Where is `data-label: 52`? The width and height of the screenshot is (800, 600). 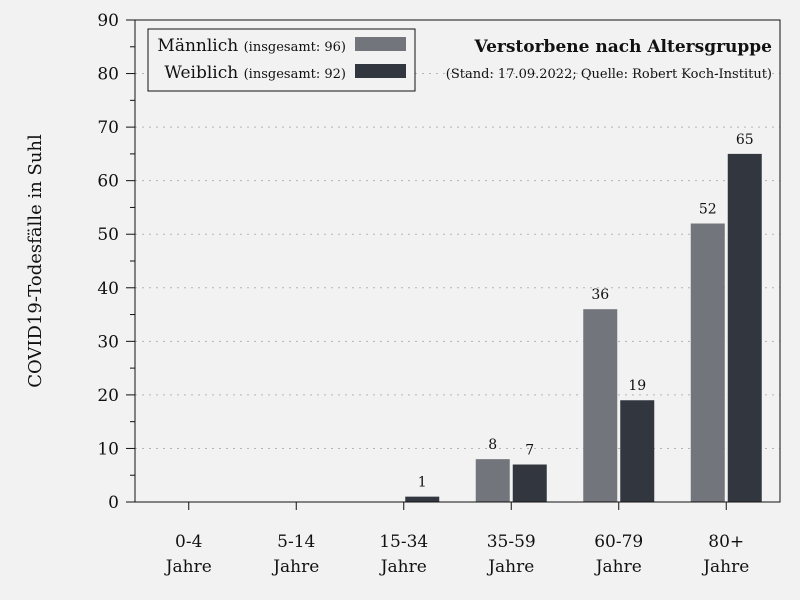 data-label: 52 is located at coordinates (708, 210).